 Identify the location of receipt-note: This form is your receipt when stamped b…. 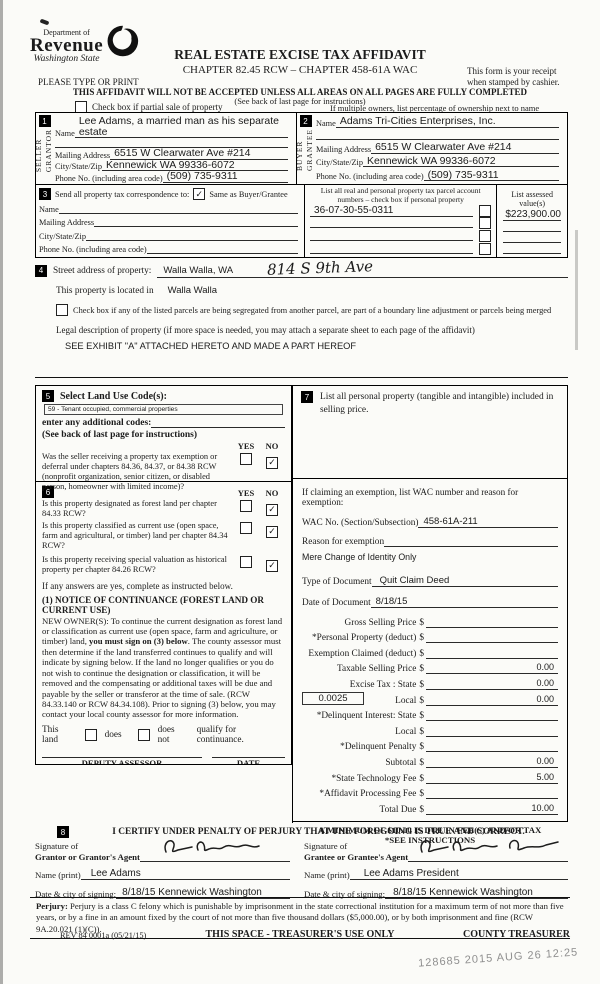
(519, 77).